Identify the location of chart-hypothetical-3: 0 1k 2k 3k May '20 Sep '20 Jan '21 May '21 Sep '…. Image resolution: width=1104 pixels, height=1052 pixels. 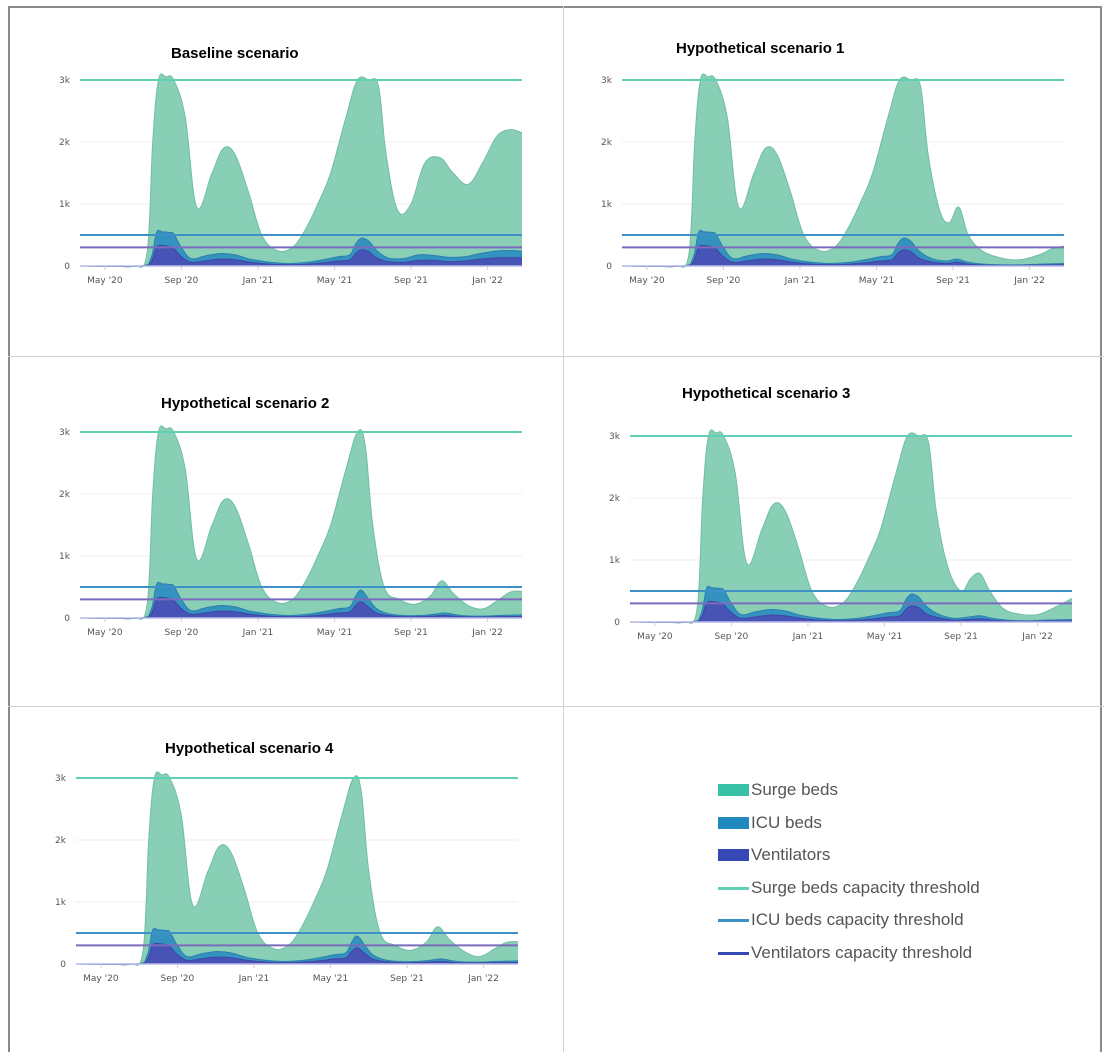
(840, 541).